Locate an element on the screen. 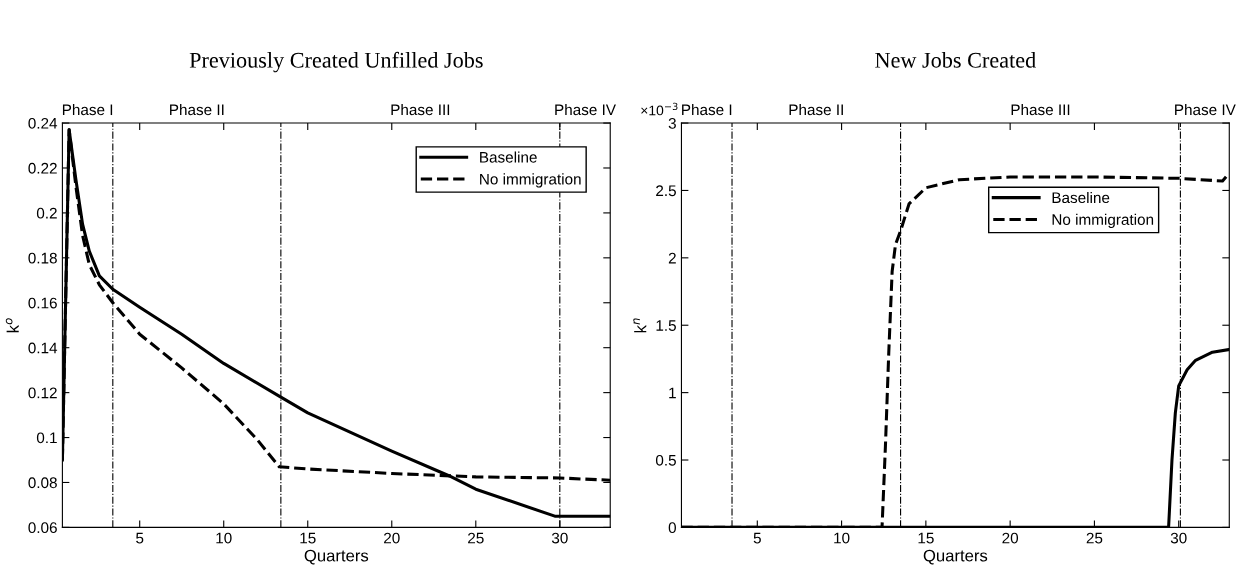 The image size is (1248, 586). y-tick-label: 0.2 is located at coordinates (46, 213).